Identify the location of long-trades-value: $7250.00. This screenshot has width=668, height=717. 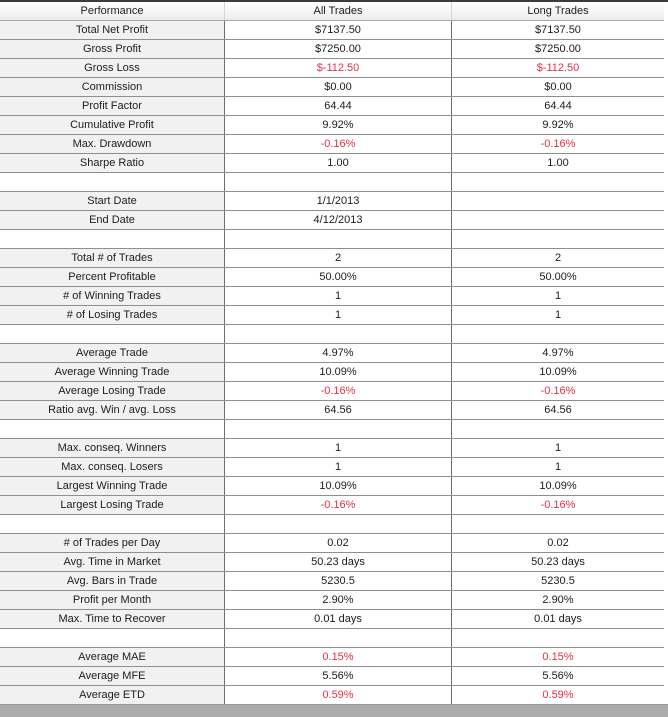
(557, 49).